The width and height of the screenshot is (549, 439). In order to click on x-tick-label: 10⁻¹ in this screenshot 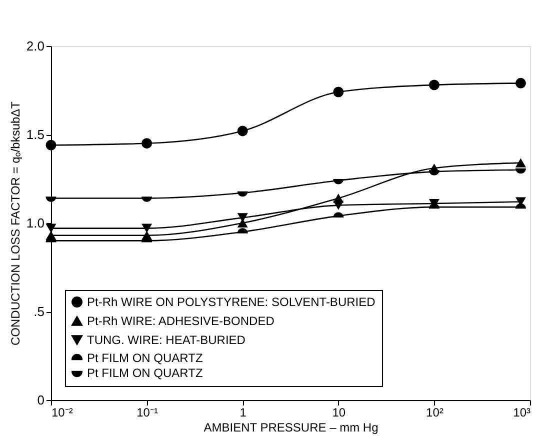, I will do `click(147, 413)`.